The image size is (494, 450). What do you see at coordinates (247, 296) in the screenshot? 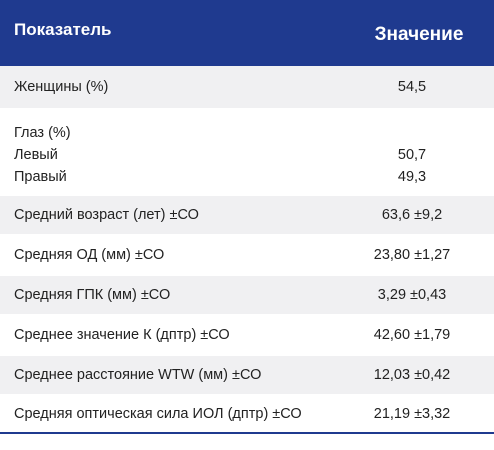
I see `table-row: Средняя ГПК (мм) ±СО 3,29 ±0,43` at bounding box center [247, 296].